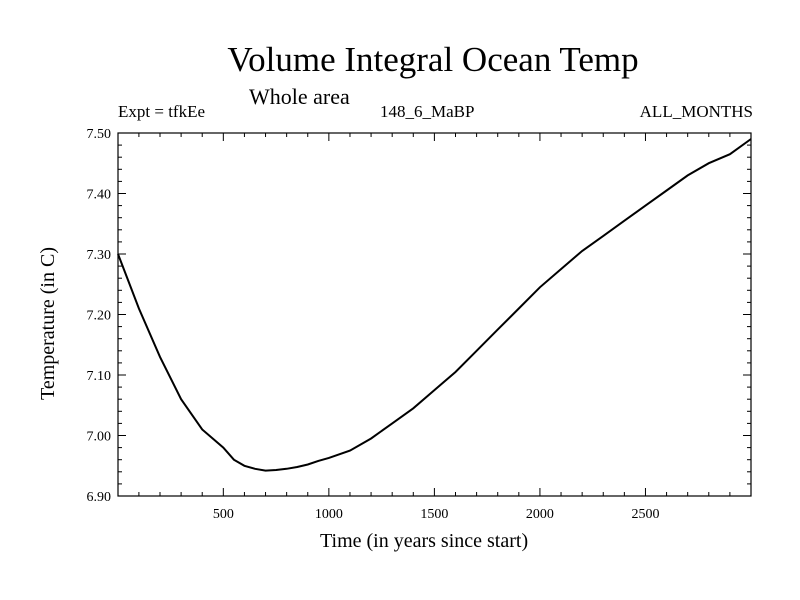  Describe the element at coordinates (99, 255) in the screenshot. I see `y-tick-label: 7.30` at that location.